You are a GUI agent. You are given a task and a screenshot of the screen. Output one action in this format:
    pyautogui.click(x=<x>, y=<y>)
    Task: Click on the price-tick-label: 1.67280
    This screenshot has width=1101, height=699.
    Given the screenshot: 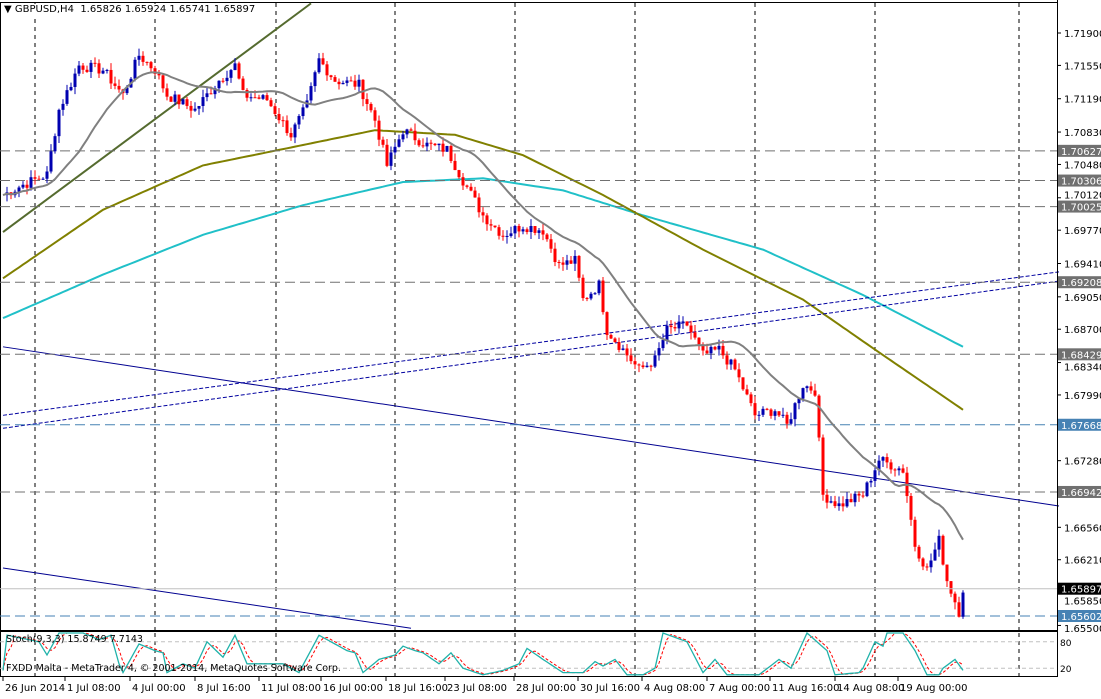 What is the action you would take?
    pyautogui.click(x=1082, y=462)
    